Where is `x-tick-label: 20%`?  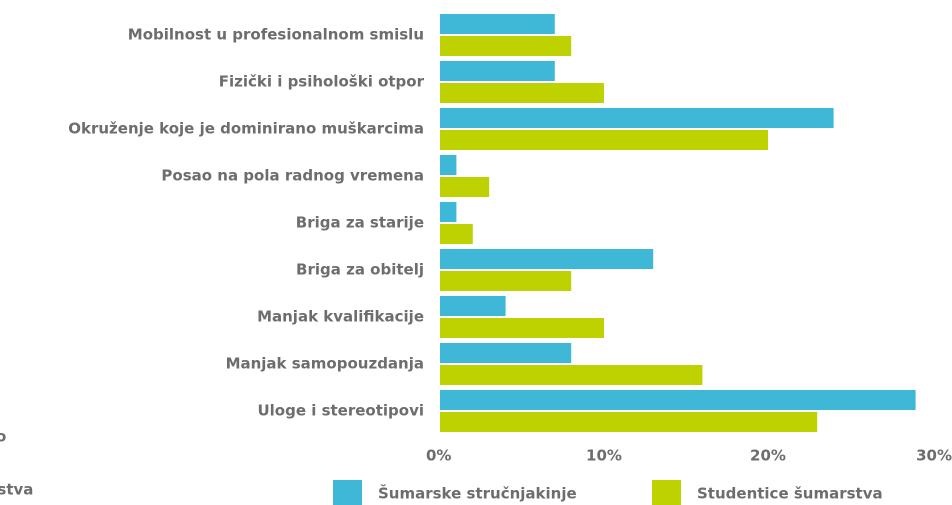
x-tick-label: 20% is located at coordinates (768, 456).